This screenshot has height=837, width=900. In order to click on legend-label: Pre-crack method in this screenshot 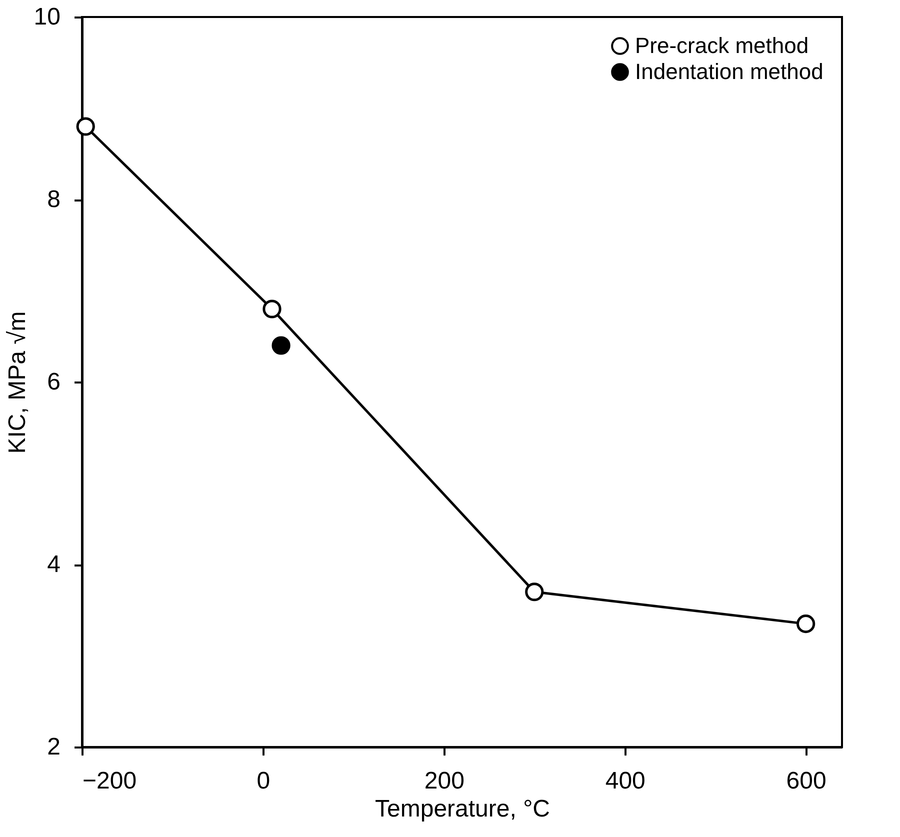, I will do `click(722, 45)`.